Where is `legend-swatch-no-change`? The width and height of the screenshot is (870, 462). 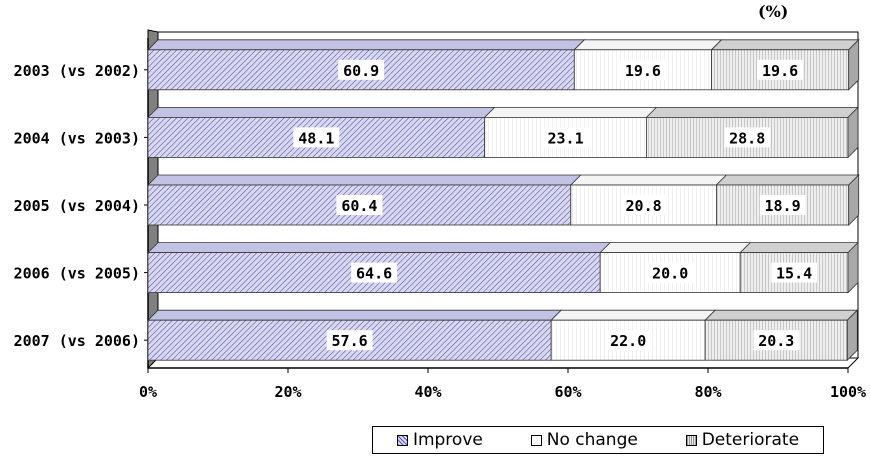 legend-swatch-no-change is located at coordinates (536, 440).